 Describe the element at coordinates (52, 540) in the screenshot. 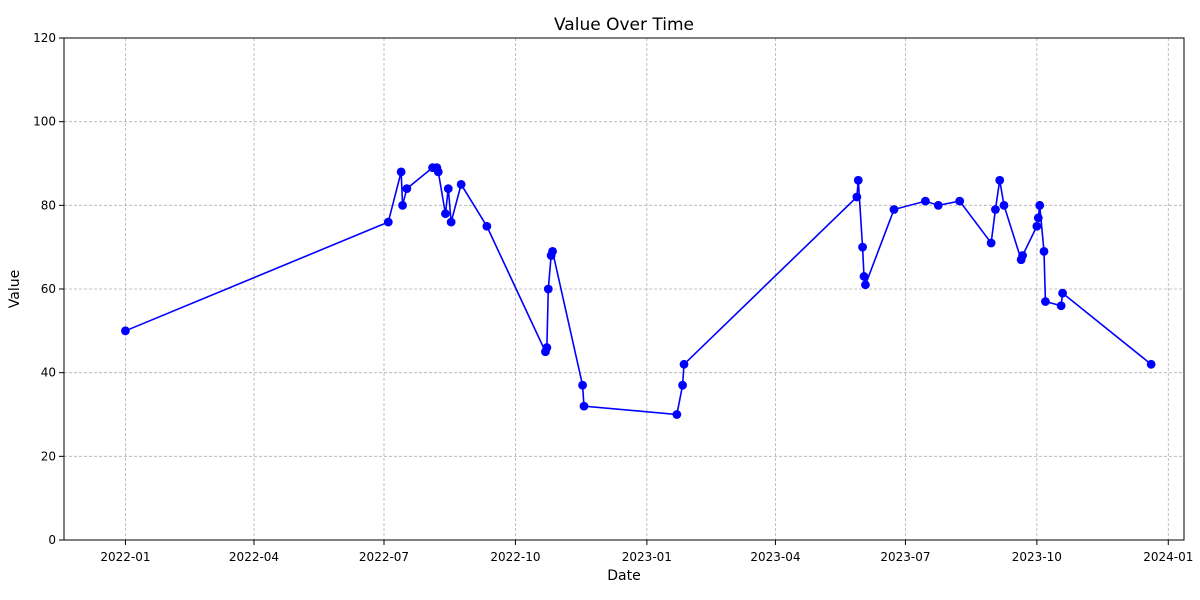

I see `y-tick-label: 0` at that location.